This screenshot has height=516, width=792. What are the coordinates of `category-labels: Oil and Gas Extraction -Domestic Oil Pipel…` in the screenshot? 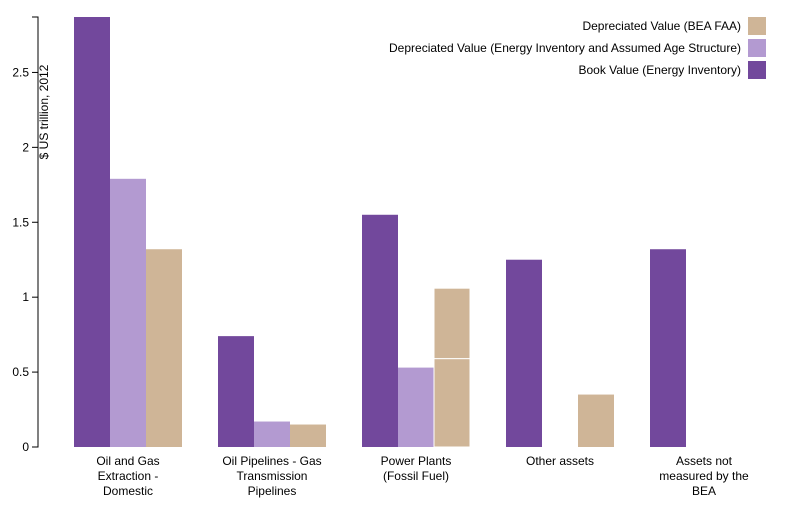 It's located at (422, 476).